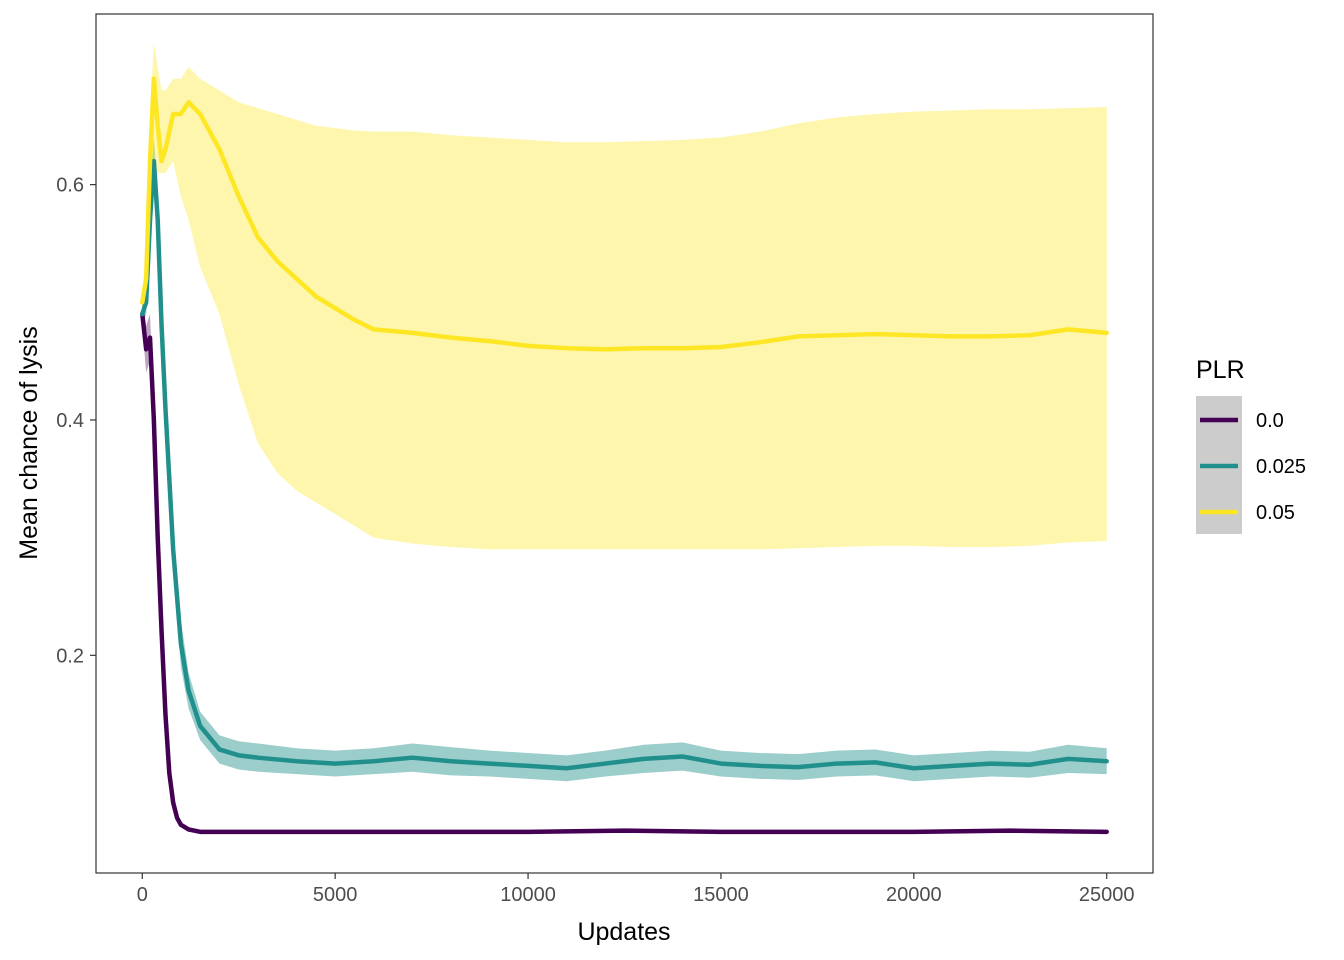 The height and width of the screenshot is (960, 1344). I want to click on x-tick-label: 0, so click(142, 895).